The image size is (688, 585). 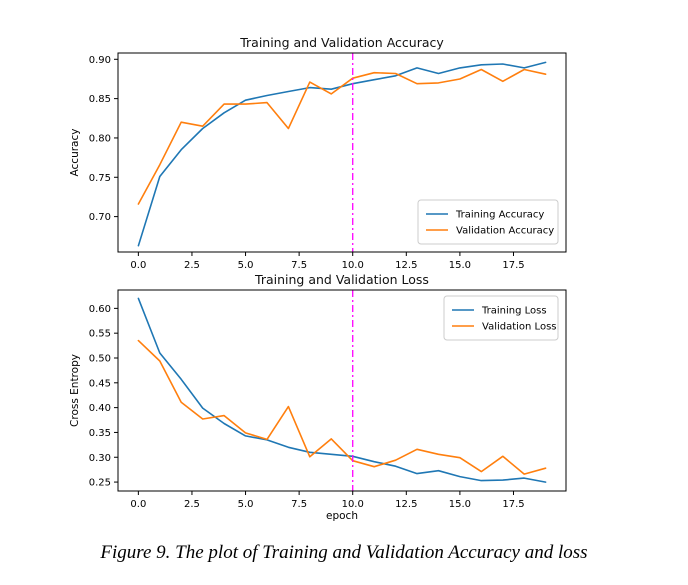 What do you see at coordinates (100, 358) in the screenshot?
I see `y-tick-label: 0.50` at bounding box center [100, 358].